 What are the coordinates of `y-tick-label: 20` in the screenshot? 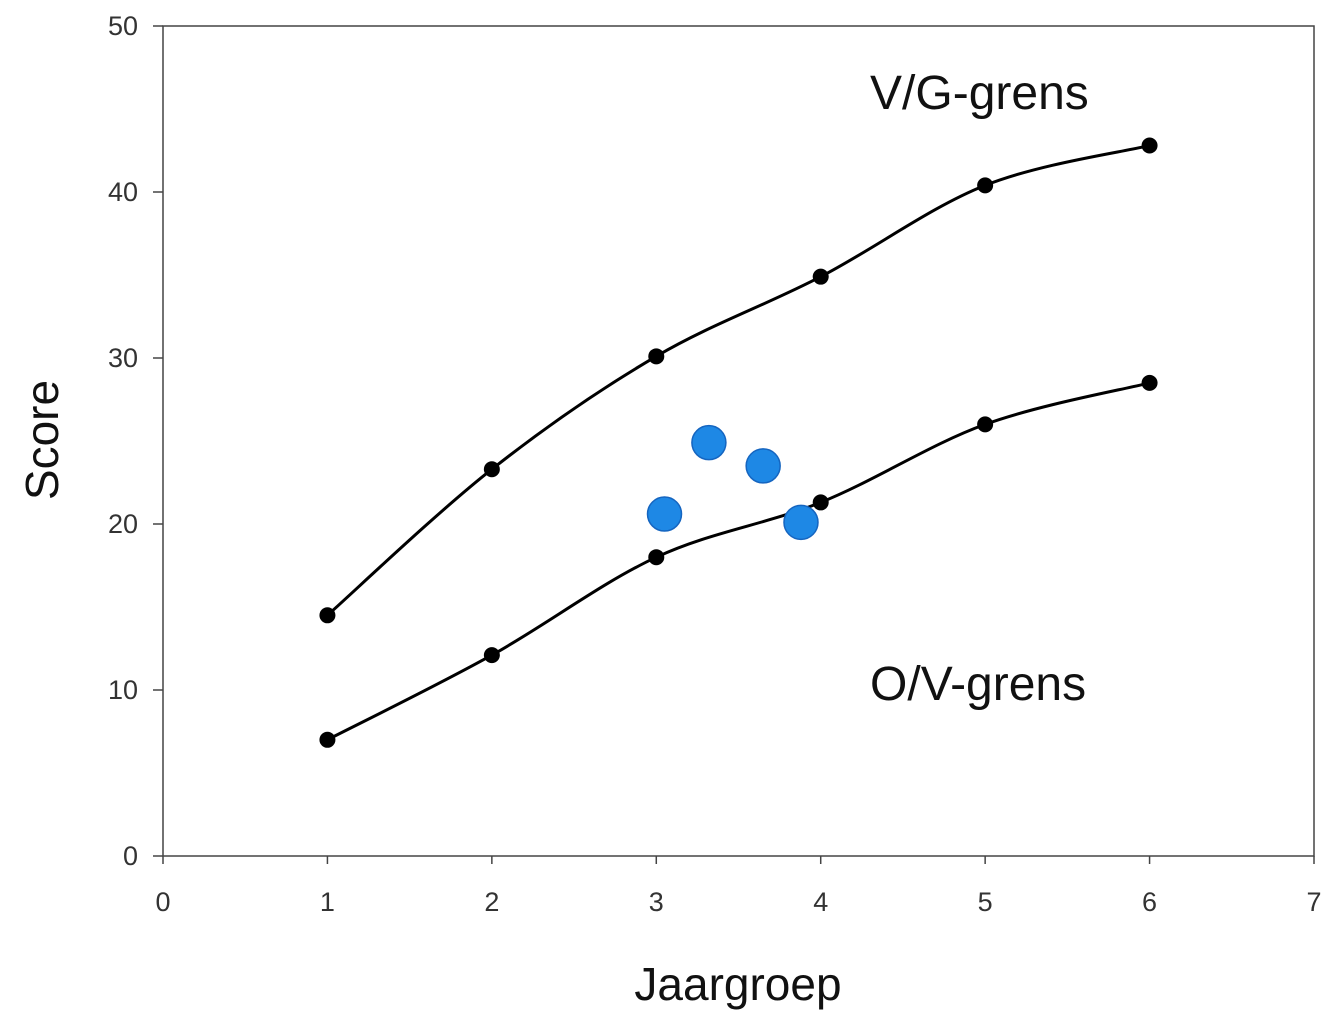 It's located at (123, 524).